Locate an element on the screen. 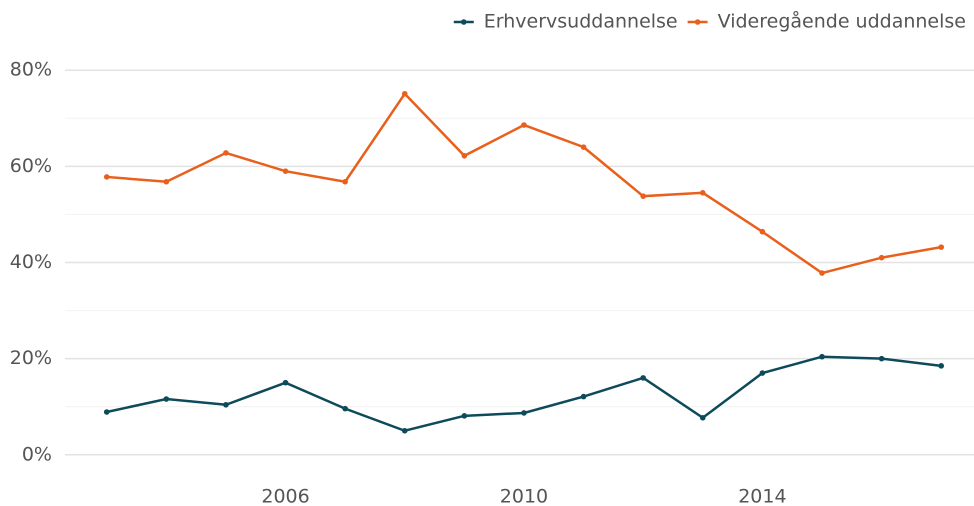 The width and height of the screenshot is (974, 506). y-tick-label: 0% is located at coordinates (37, 454).